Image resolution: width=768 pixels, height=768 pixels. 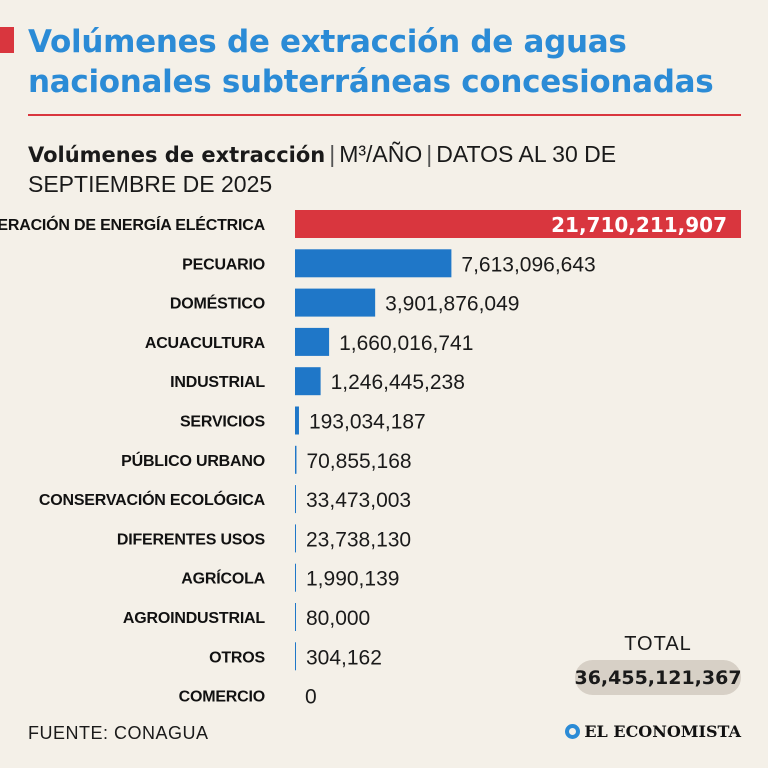 What do you see at coordinates (194, 618) in the screenshot?
I see `category-label: AGROINDUSTRIAL` at bounding box center [194, 618].